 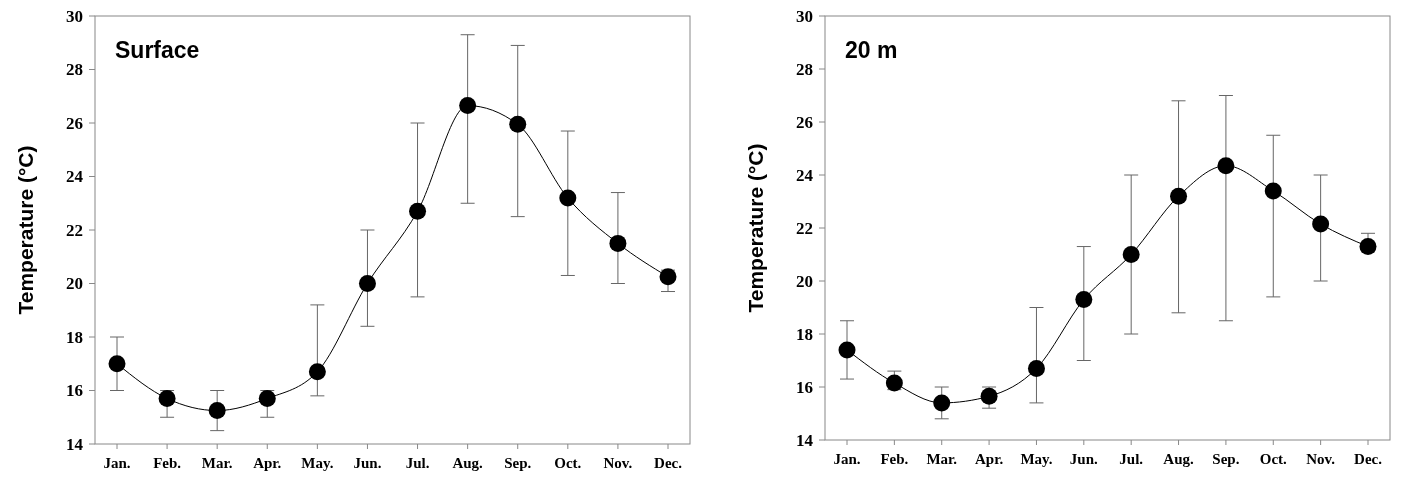 I want to click on text: 20 m, so click(x=871, y=50).